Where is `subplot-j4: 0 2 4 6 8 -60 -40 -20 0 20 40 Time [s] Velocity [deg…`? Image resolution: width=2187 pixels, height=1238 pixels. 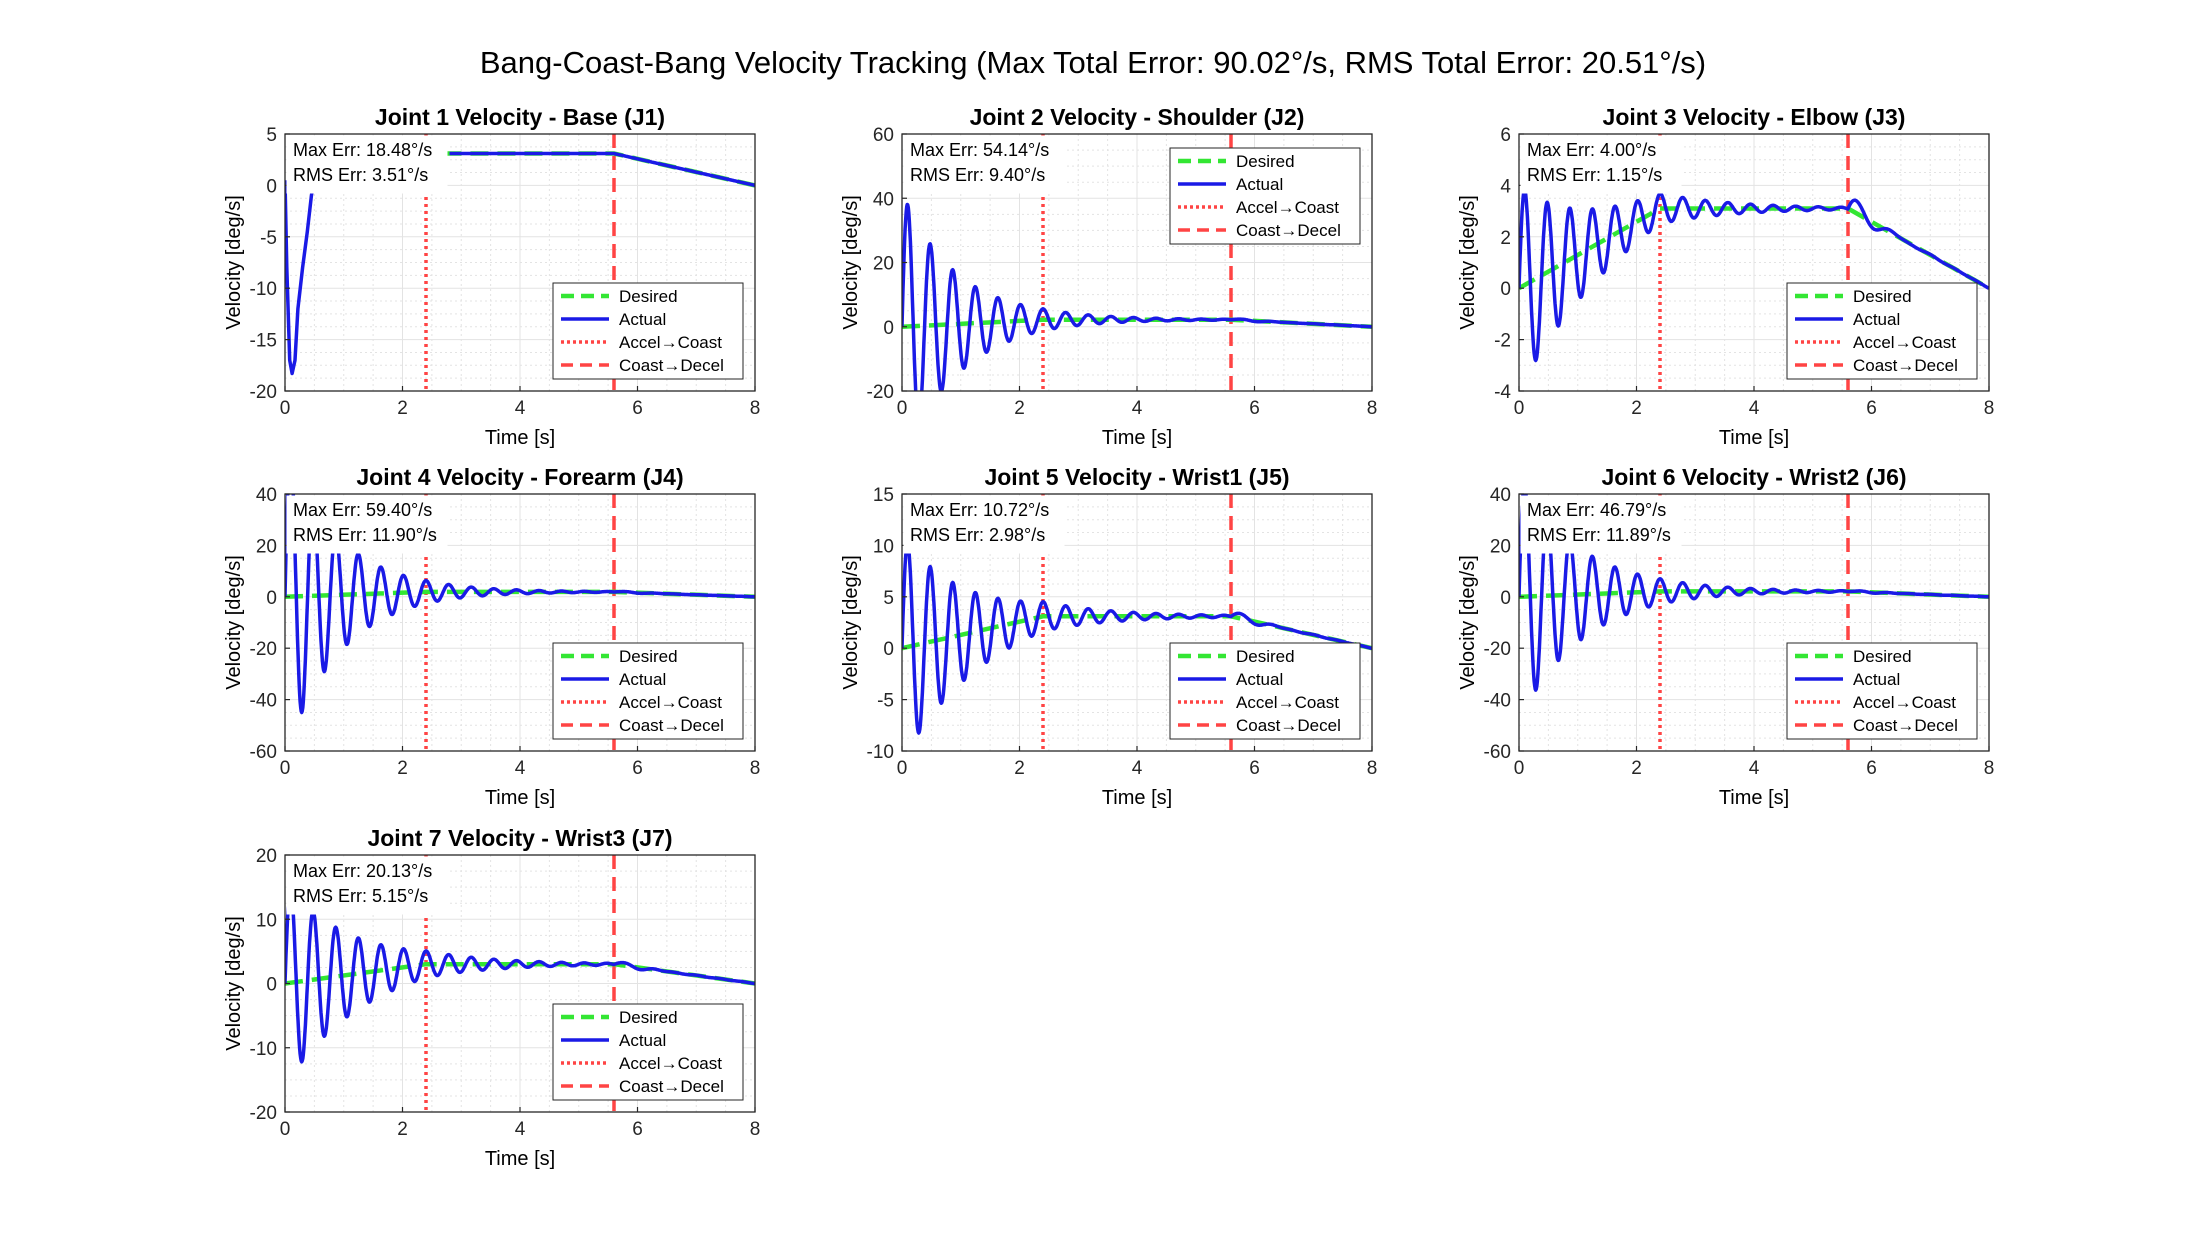 subplot-j4: 0 2 4 6 8 -60 -40 -20 0 20 40 Time [s] Velocity [deg… is located at coordinates (491, 636).